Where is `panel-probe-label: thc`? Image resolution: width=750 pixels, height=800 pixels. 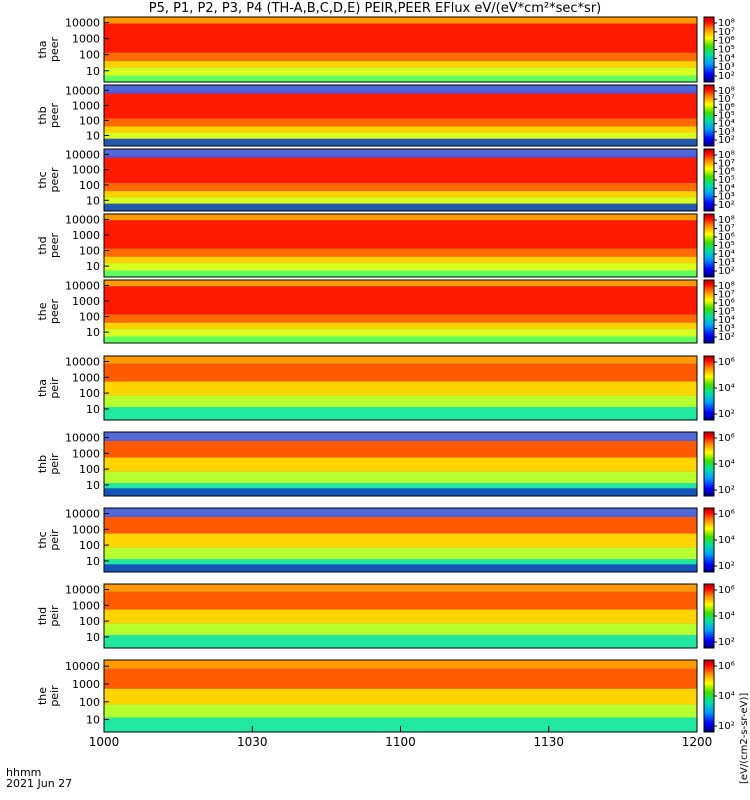
panel-probe-label: thc is located at coordinates (42, 539).